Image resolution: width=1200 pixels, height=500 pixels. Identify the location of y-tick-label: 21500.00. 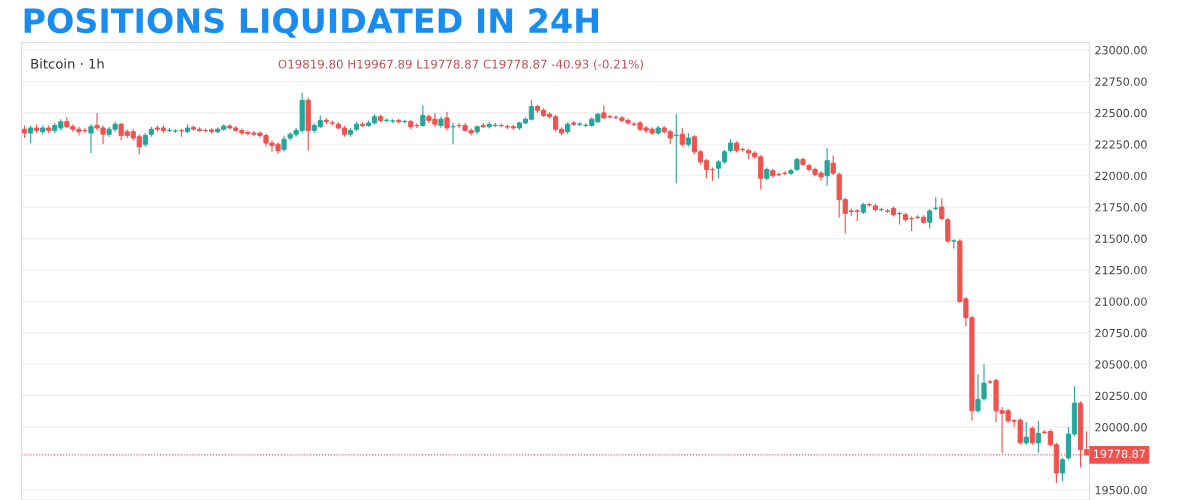
(1121, 238).